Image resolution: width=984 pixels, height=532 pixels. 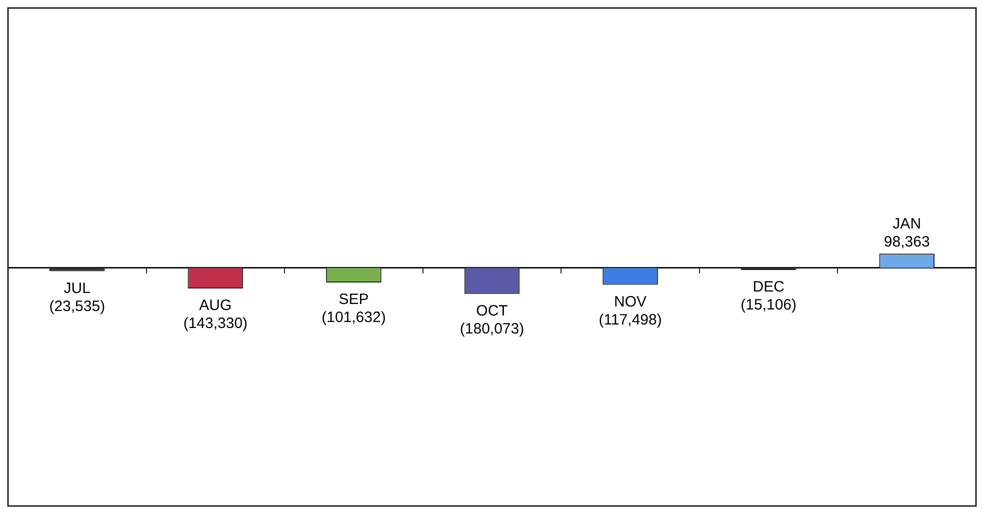 I want to click on x-tick-label: NOV, so click(x=630, y=301).